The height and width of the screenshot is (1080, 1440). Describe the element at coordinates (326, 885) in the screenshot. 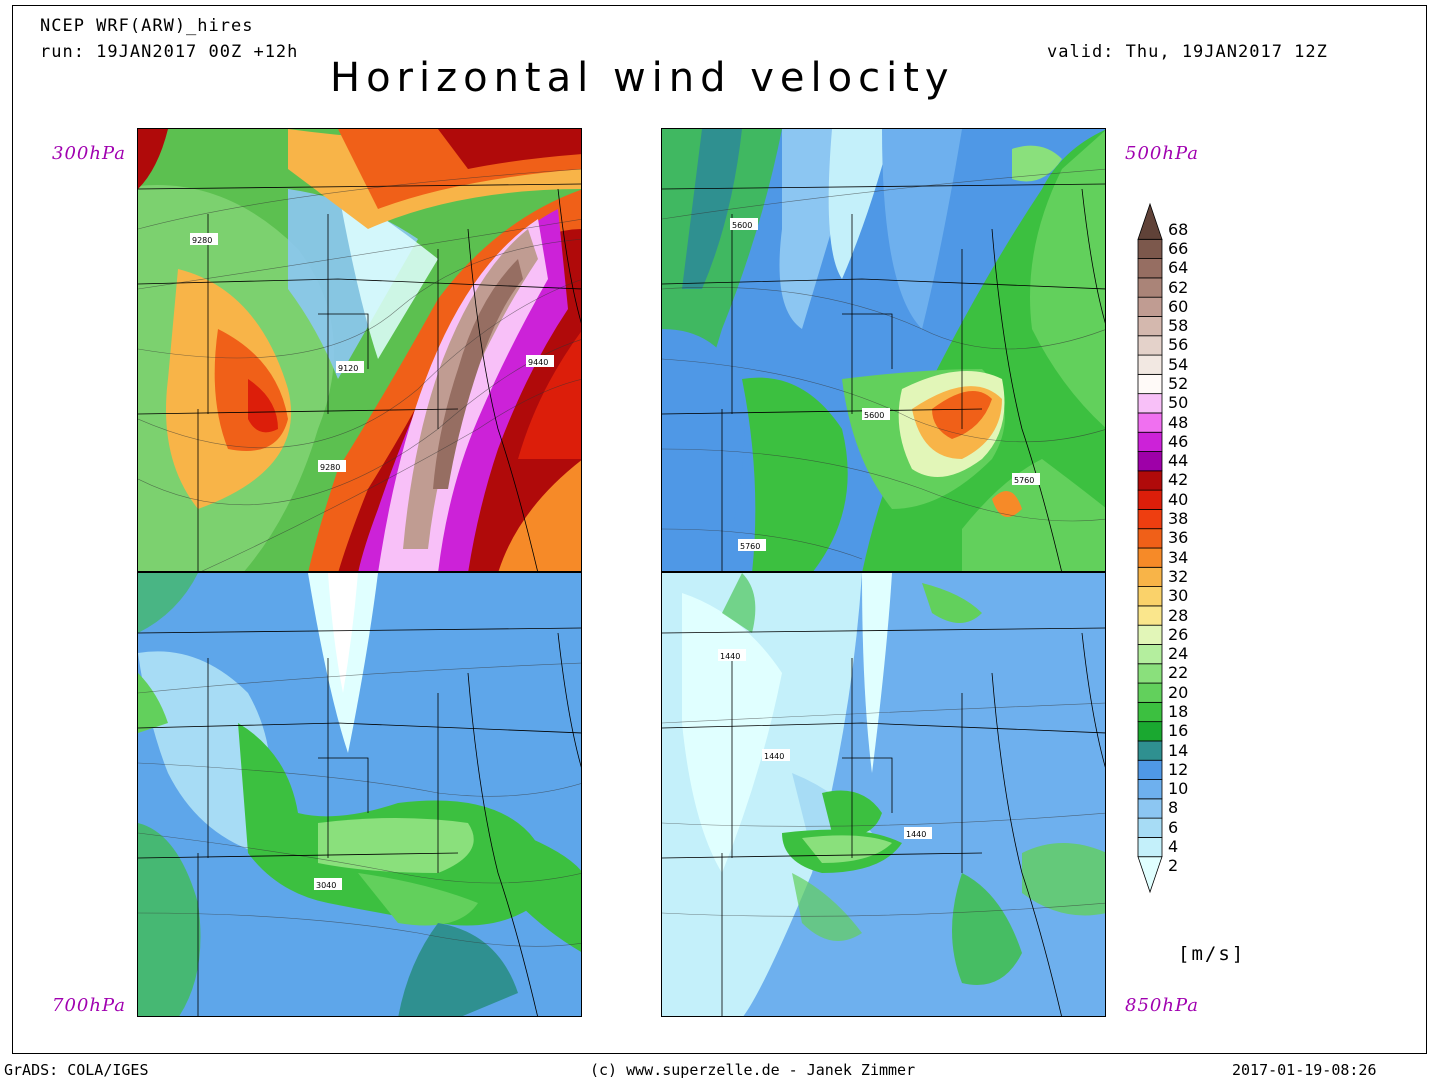

I see `contour-label: 3040` at that location.